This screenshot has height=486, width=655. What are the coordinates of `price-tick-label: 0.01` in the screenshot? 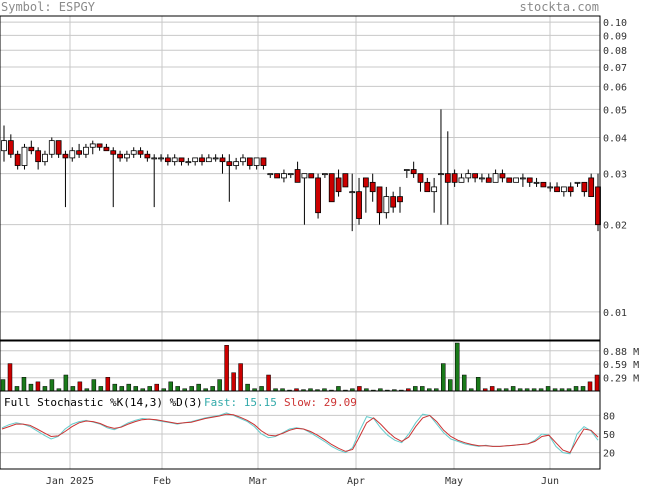 It's located at (615, 313).